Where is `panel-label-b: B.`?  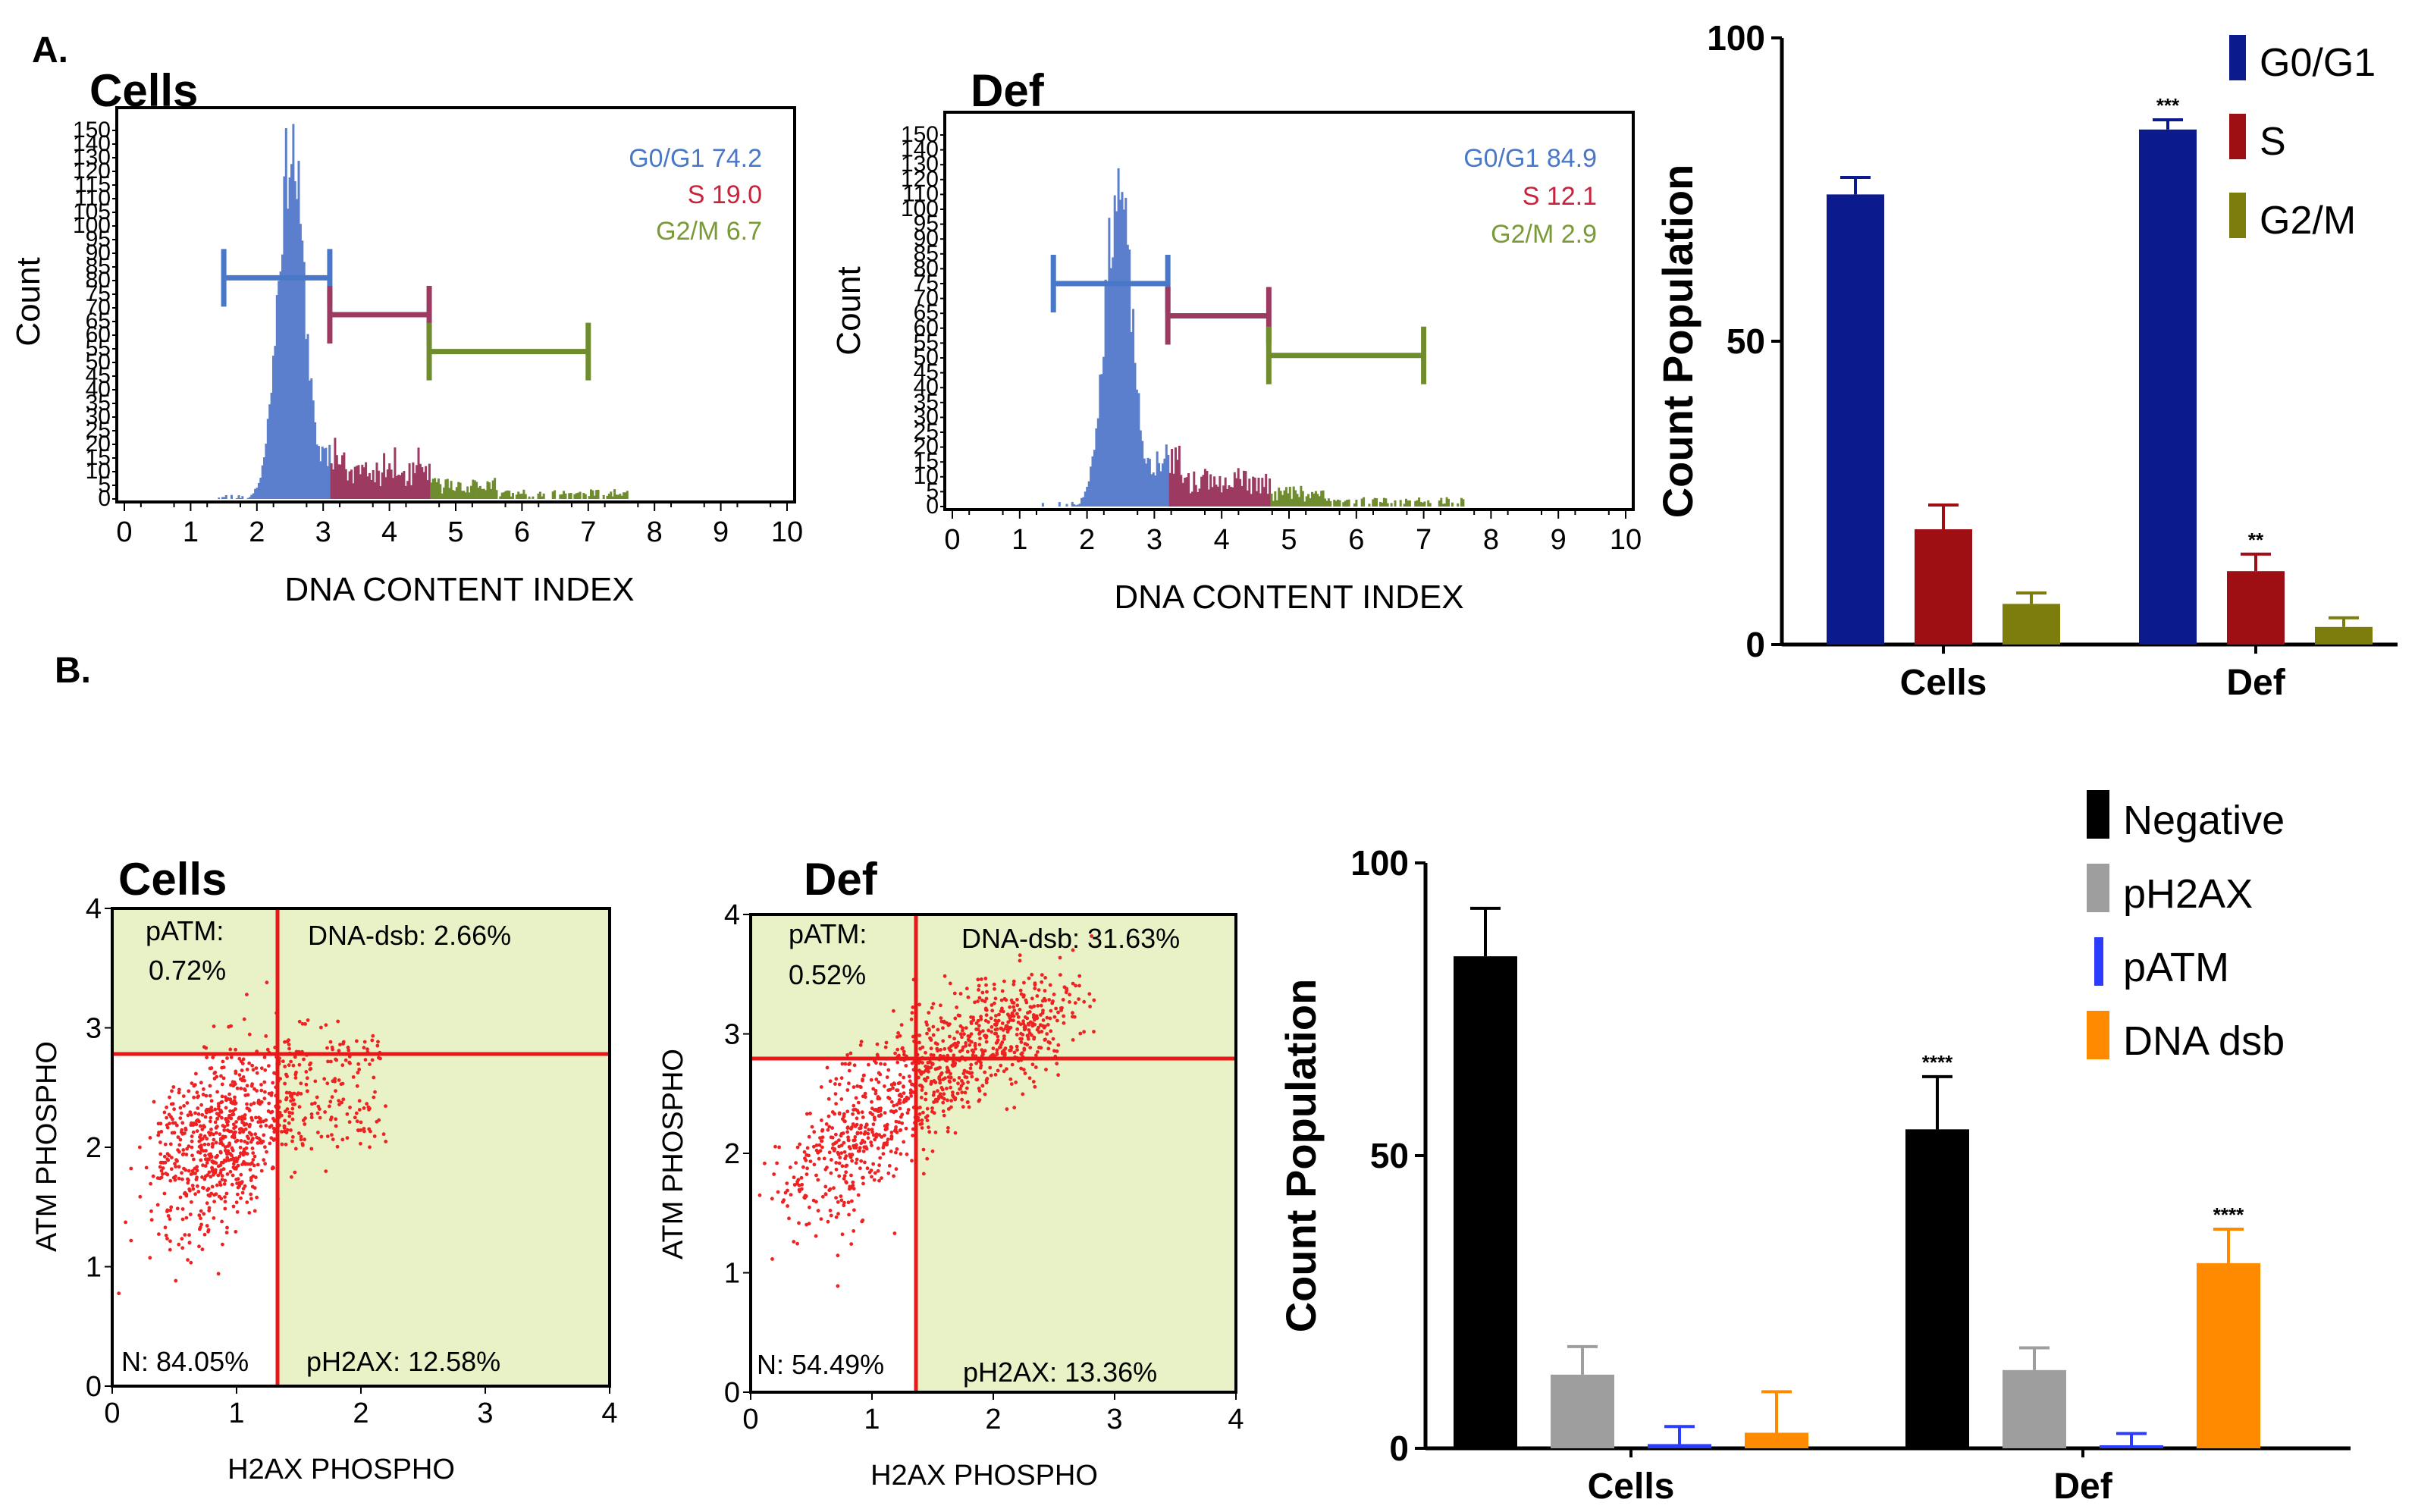
panel-label-b: B. is located at coordinates (73, 671).